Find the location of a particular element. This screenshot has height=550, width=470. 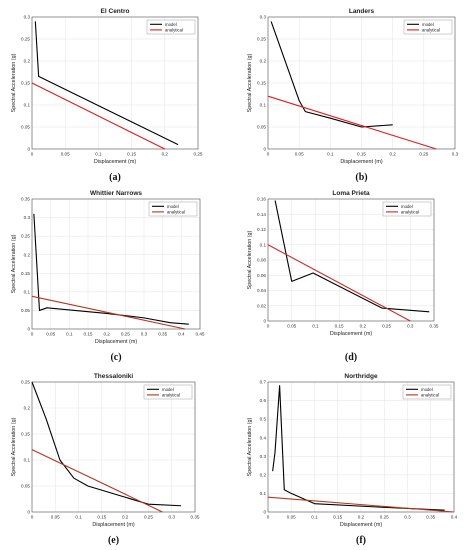

chart-title: El Centro is located at coordinates (115, 11).